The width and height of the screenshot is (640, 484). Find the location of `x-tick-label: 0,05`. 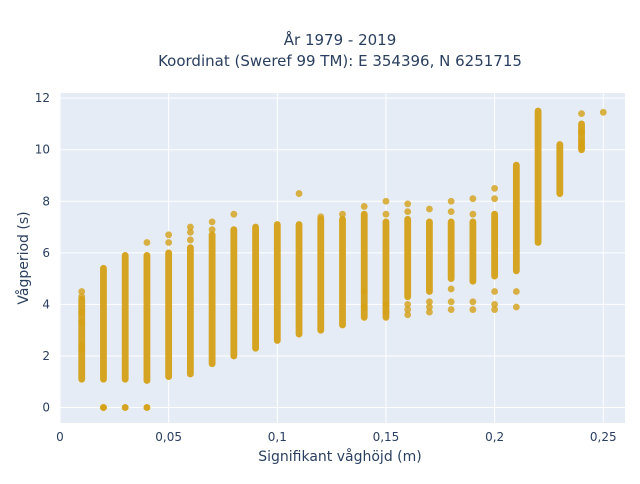

x-tick-label: 0,05 is located at coordinates (168, 437).